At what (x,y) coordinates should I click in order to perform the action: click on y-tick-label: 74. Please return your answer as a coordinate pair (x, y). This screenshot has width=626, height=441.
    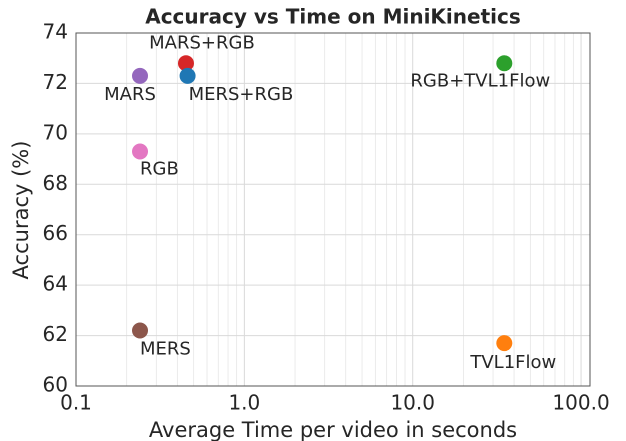
    Looking at the image, I should click on (55, 32).